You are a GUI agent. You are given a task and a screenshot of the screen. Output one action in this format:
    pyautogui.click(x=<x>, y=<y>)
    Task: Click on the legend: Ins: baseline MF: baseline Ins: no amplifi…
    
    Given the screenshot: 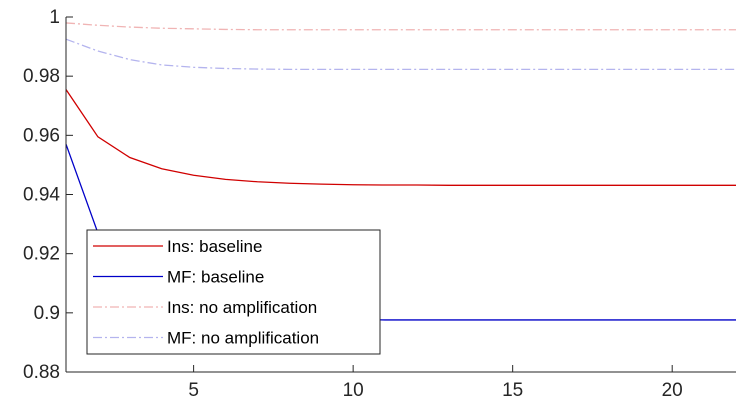 What is the action you would take?
    pyautogui.click(x=233, y=292)
    